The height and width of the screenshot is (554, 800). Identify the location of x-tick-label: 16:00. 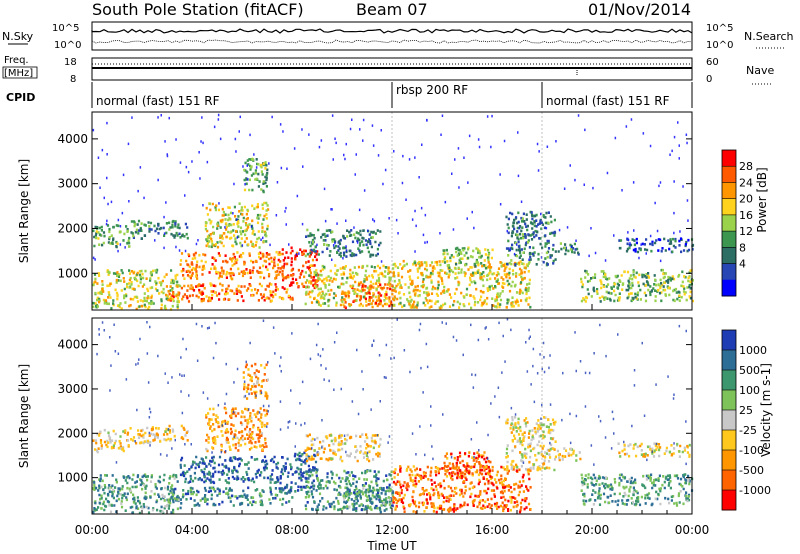
(492, 530).